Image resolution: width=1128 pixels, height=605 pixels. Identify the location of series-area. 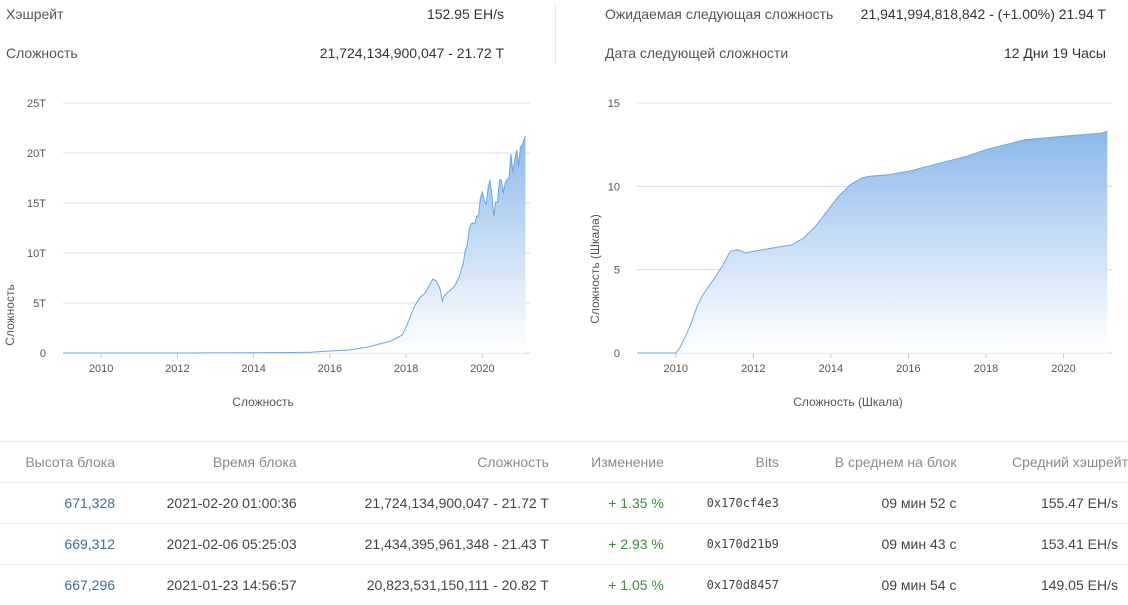
(294, 244).